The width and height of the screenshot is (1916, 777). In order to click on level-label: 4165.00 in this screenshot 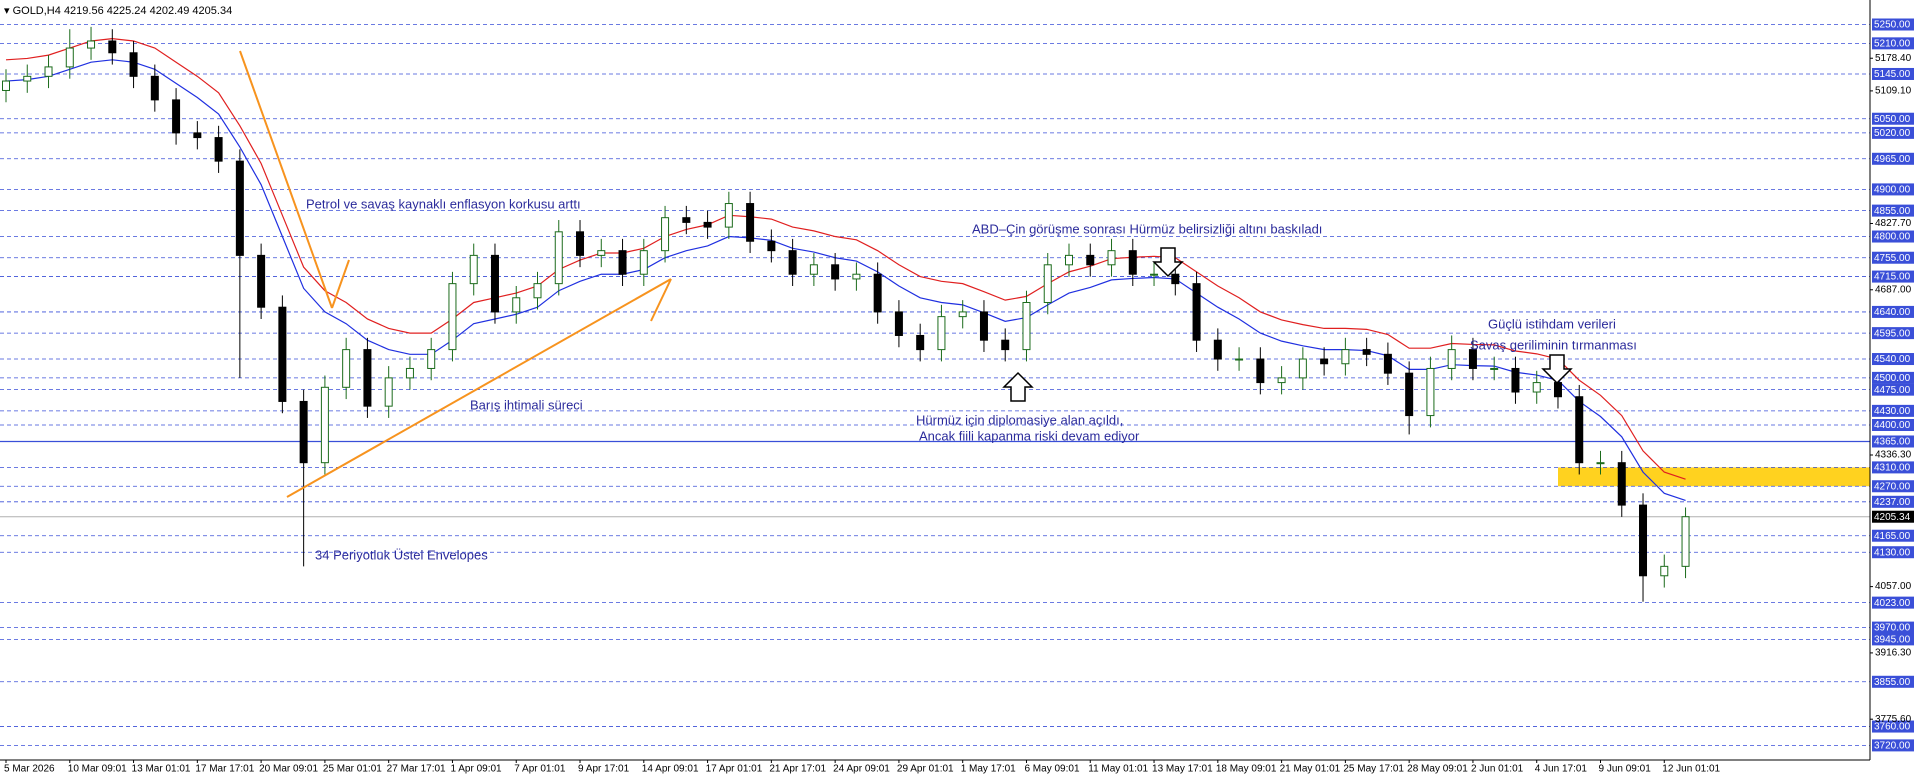, I will do `click(1892, 536)`.